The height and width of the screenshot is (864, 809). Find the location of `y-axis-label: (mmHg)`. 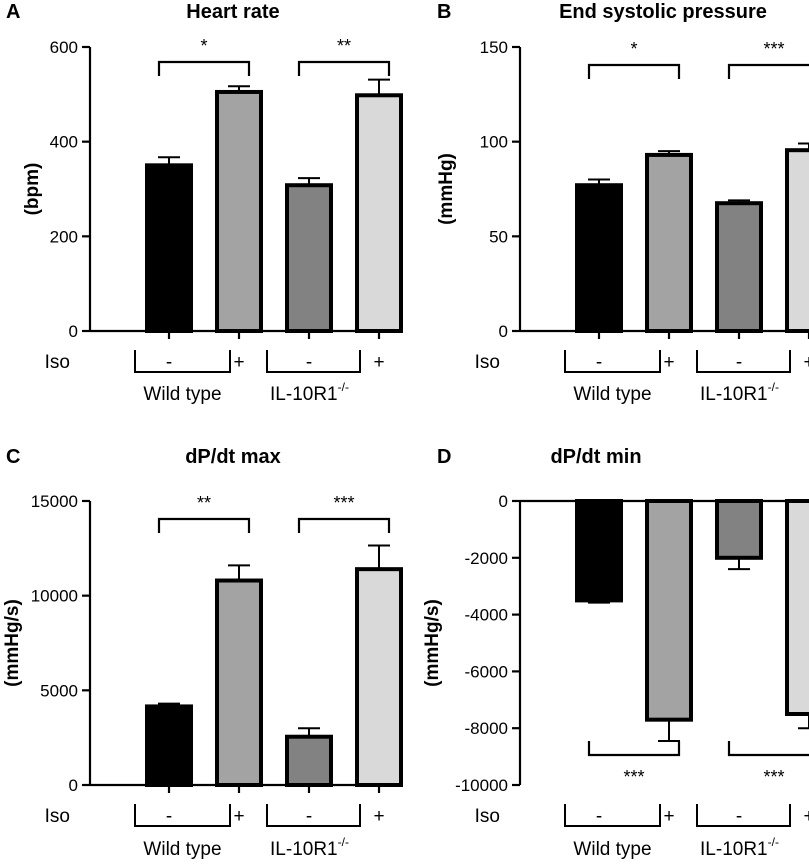

y-axis-label: (mmHg) is located at coordinates (446, 189).